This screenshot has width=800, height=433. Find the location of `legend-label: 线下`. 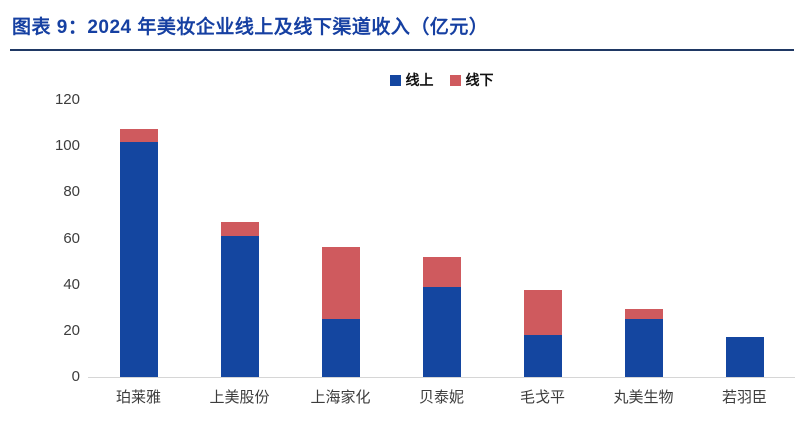

legend-label: 线下 is located at coordinates (479, 80).